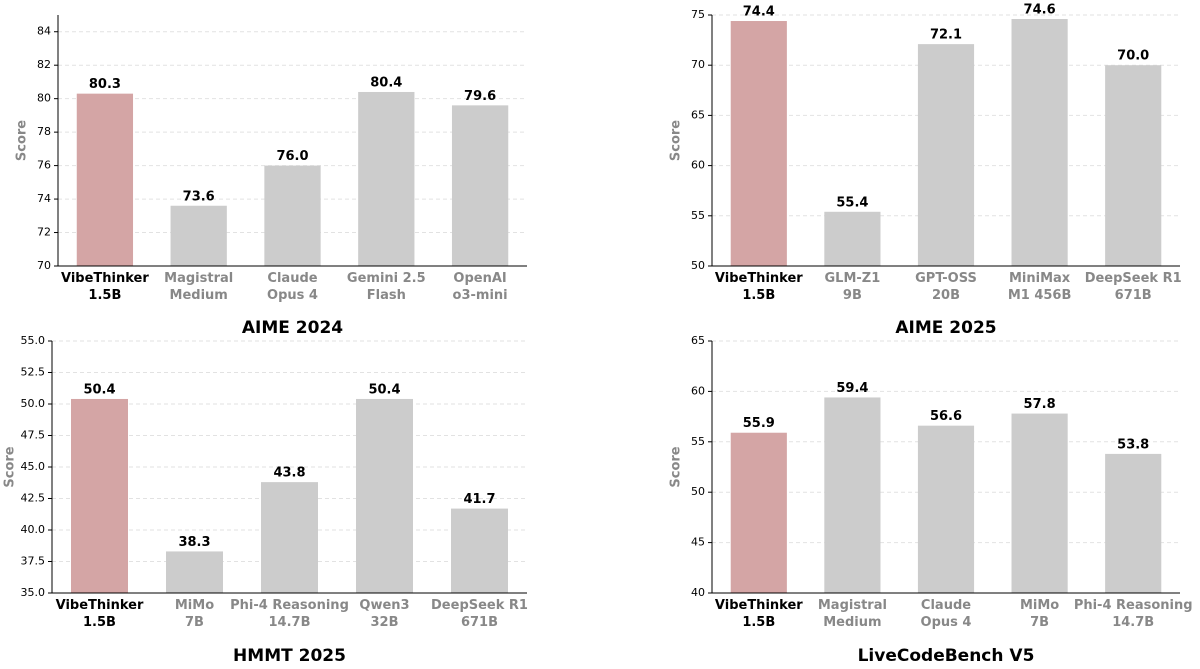  What do you see at coordinates (1133, 444) in the screenshot?
I see `value-label: 53.8` at bounding box center [1133, 444].